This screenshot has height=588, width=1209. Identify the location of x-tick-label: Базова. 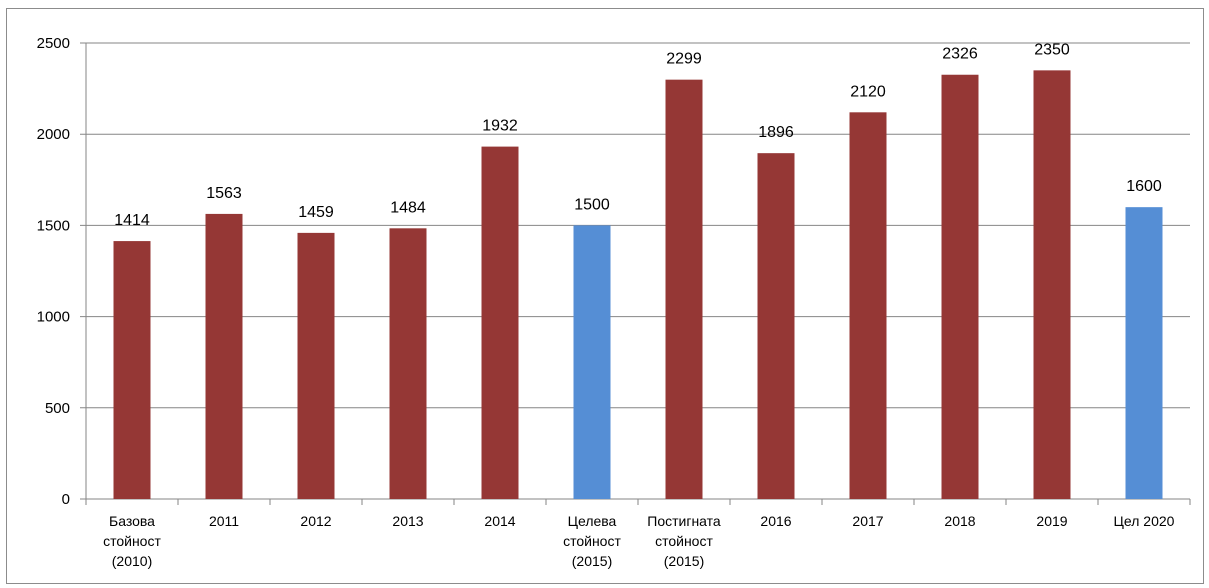
(132, 521).